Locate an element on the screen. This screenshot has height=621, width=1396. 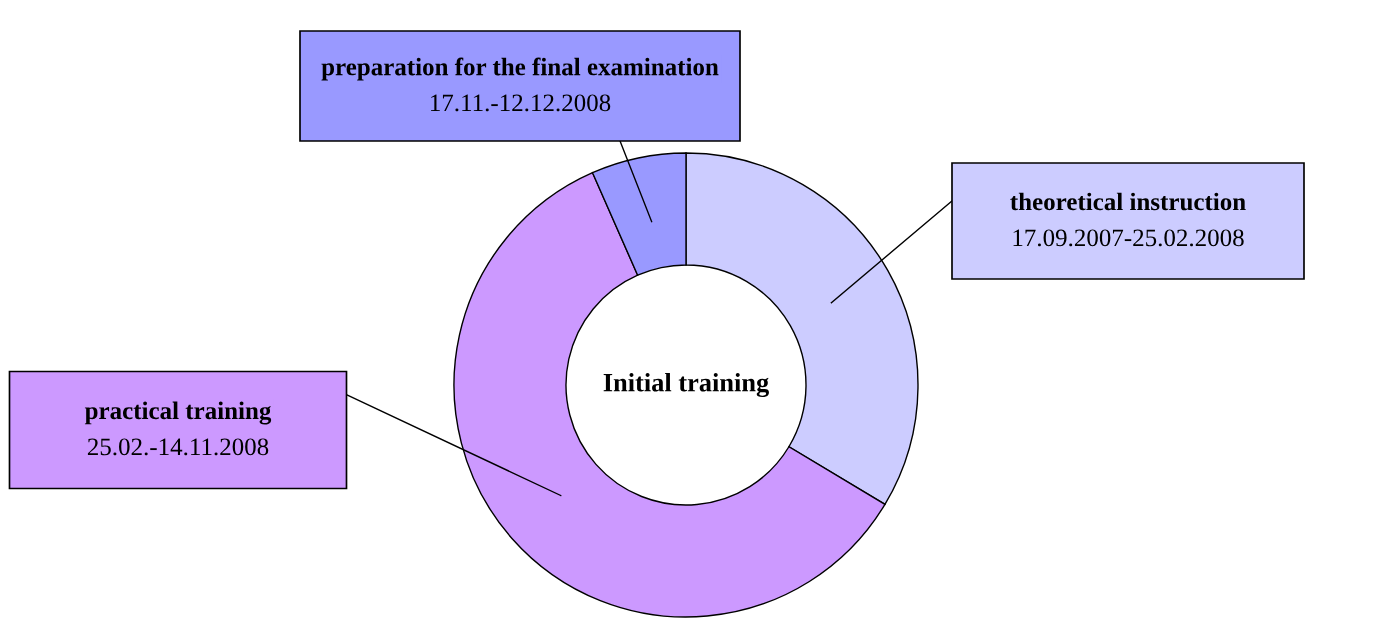
text: Initial training is located at coordinates (686, 385).